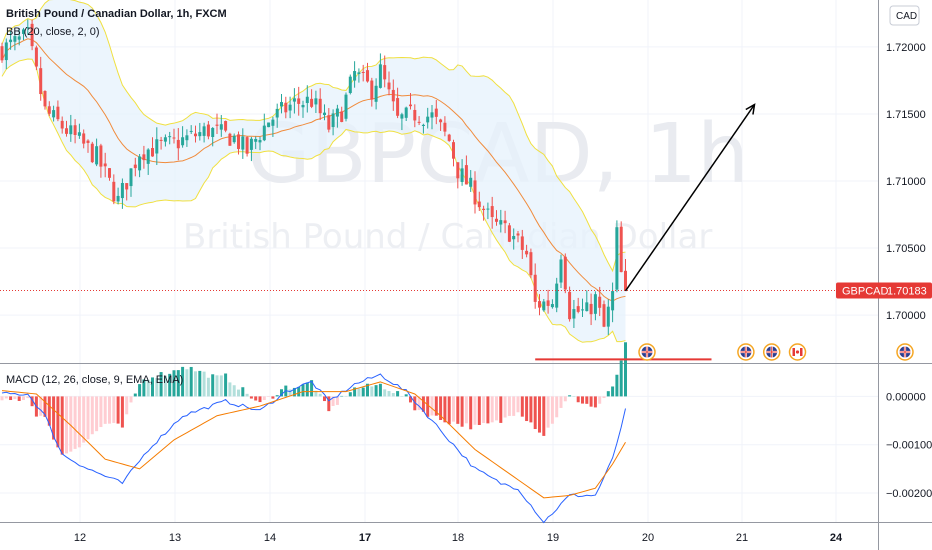  Describe the element at coordinates (865, 292) in the screenshot. I see `price-tag-symbol: GBPCAD` at that location.